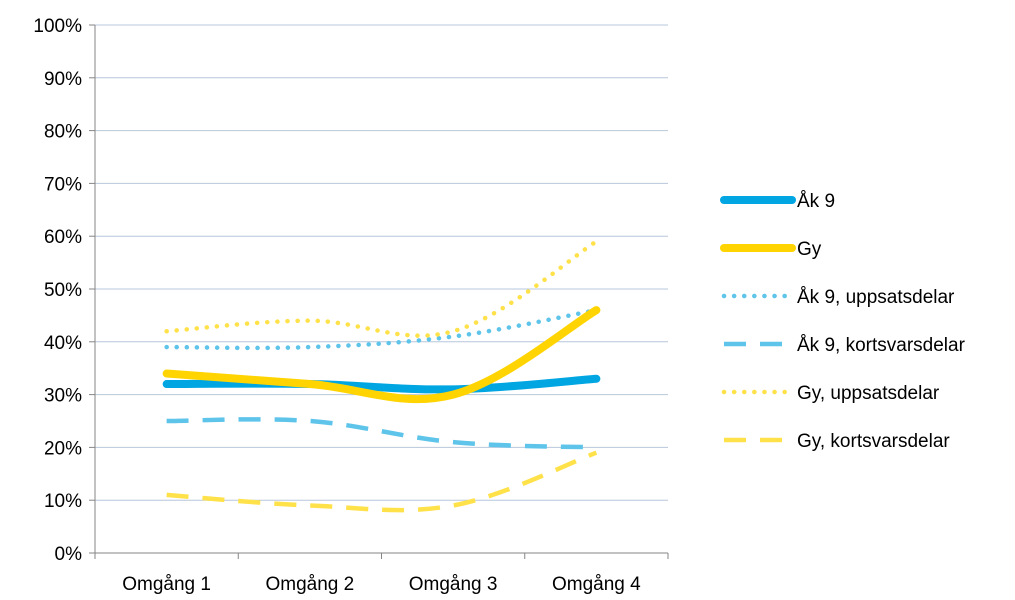  Describe the element at coordinates (166, 584) in the screenshot. I see `x-tick-label: Omgång 1` at that location.